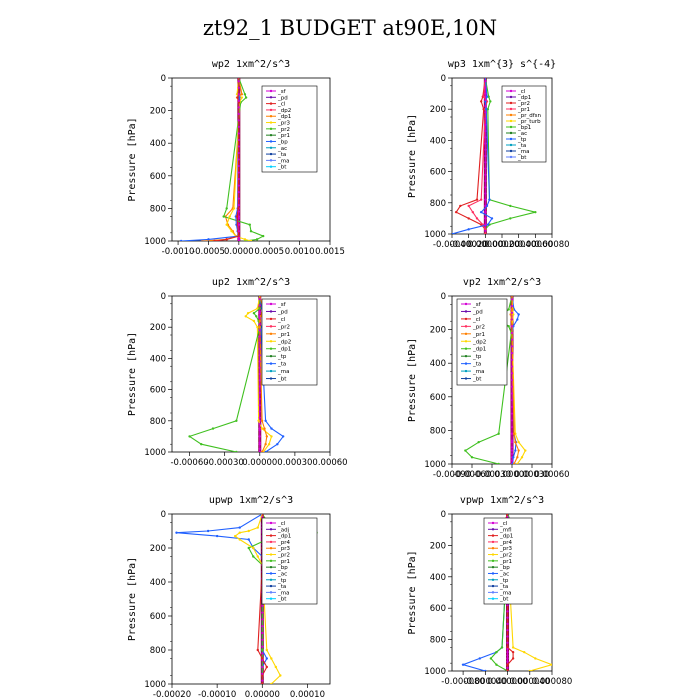 The width and height of the screenshot is (700, 700). I want to click on legend-label: _tp, so click(504, 581).